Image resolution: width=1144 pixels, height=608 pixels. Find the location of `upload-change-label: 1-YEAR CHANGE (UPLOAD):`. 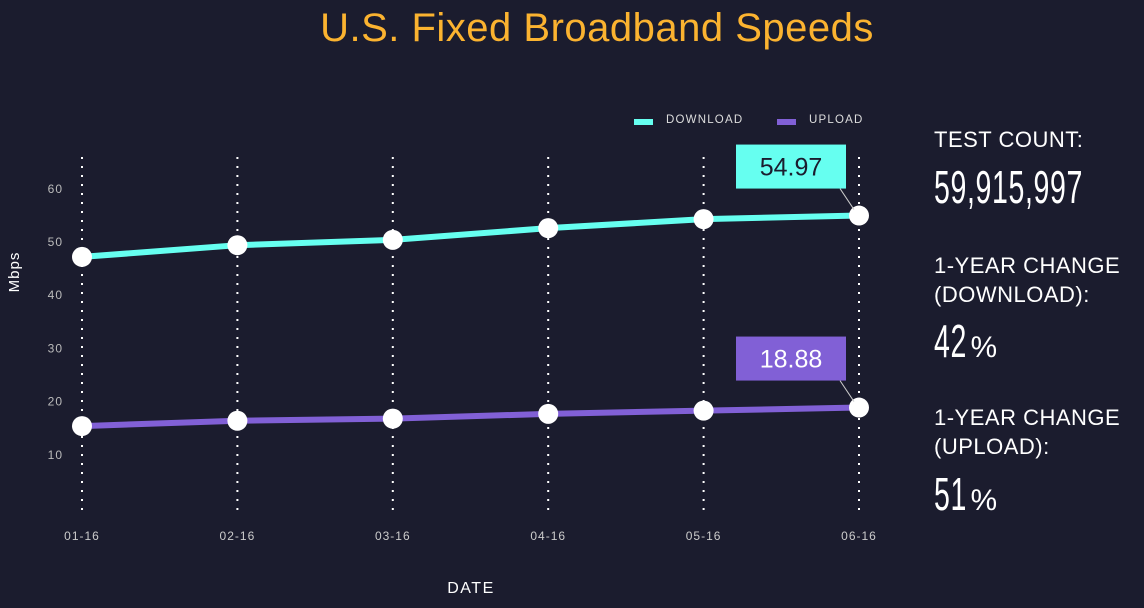

upload-change-label: 1-YEAR CHANGE (UPLOAD): is located at coordinates (1027, 432).